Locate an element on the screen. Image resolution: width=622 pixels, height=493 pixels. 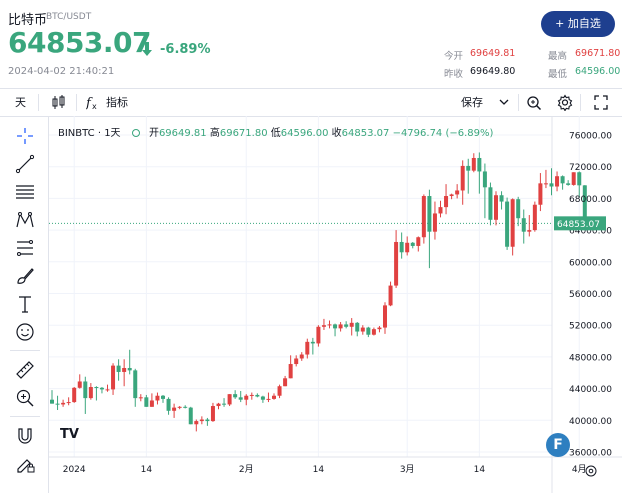
fullscreen-icon is located at coordinates (601, 102).